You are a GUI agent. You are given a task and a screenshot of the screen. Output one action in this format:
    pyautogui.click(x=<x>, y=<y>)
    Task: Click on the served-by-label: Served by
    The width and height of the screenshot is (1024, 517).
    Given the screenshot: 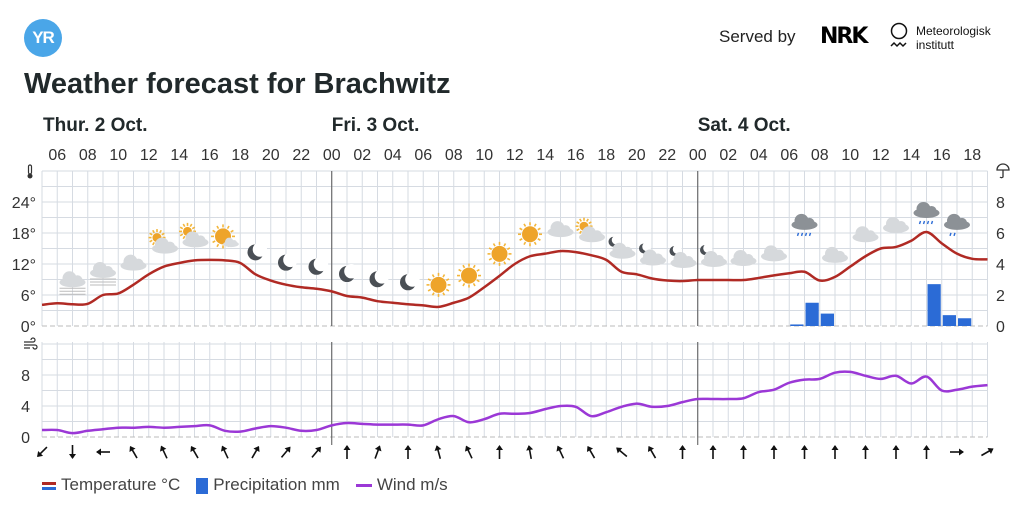 What is the action you would take?
    pyautogui.click(x=757, y=36)
    